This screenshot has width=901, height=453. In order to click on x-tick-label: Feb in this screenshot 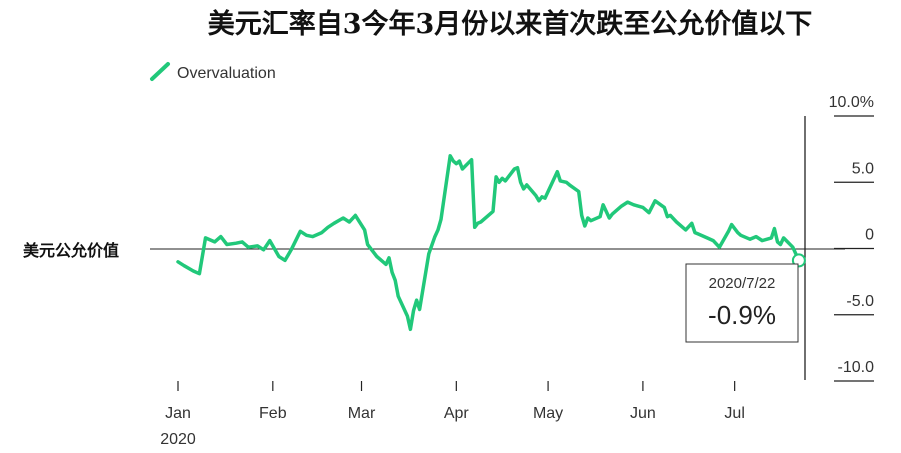, I will do `click(273, 413)`.